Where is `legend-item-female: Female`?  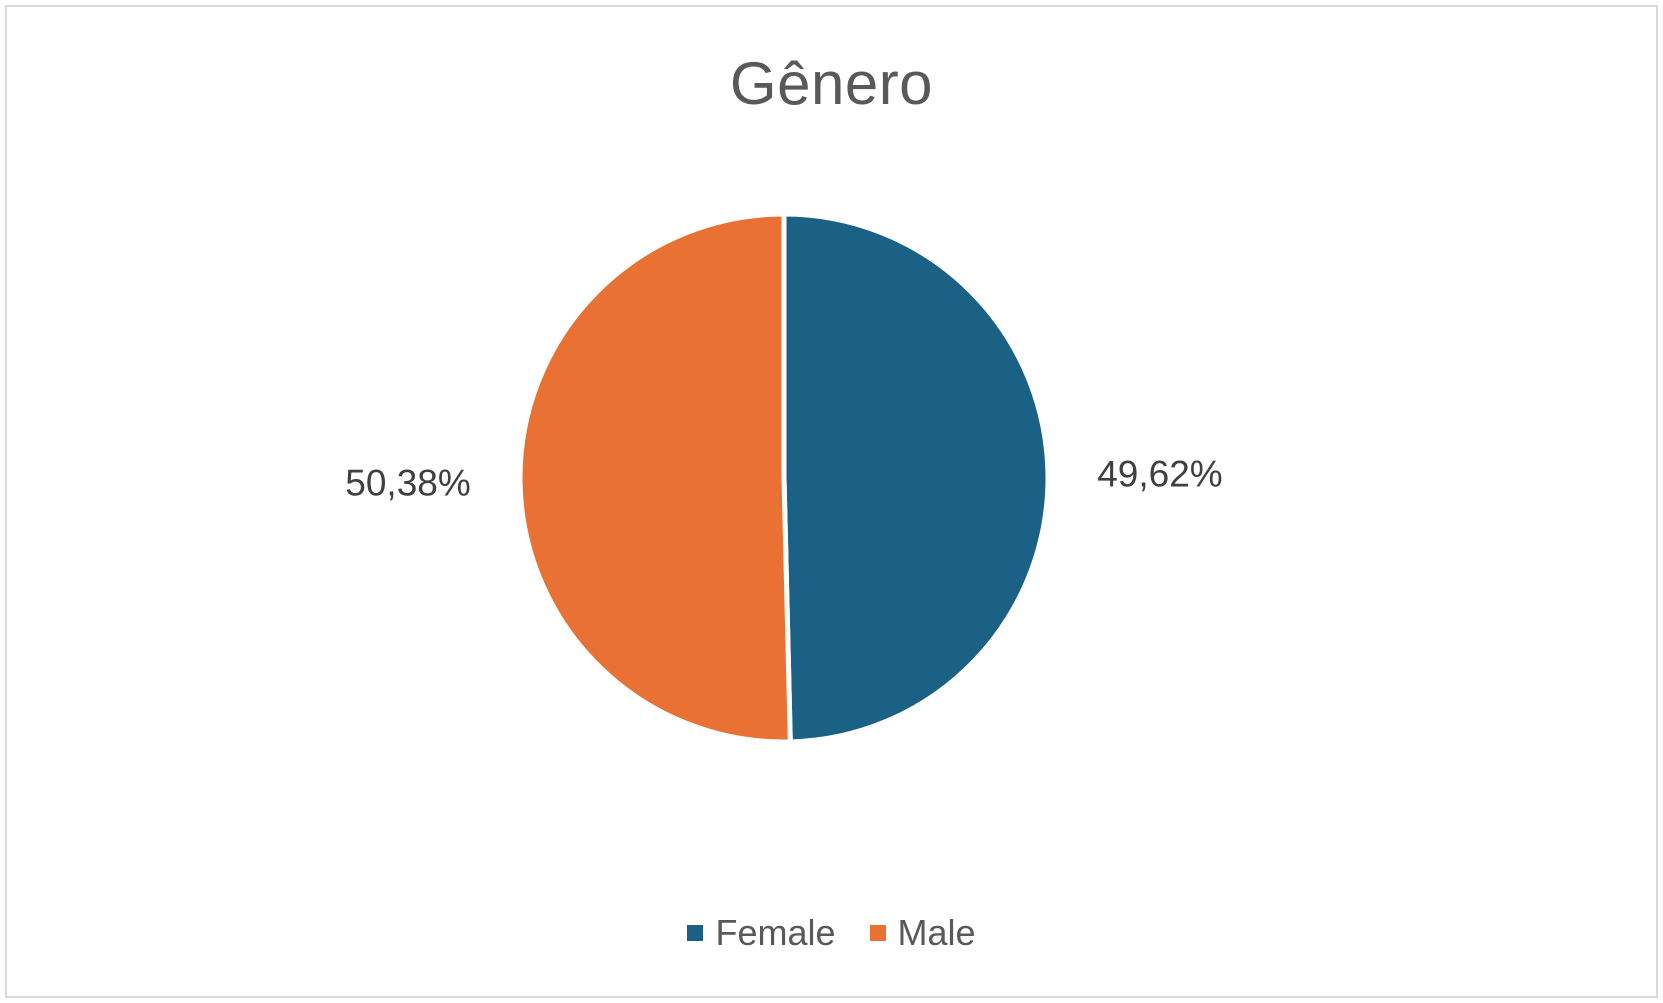 legend-item-female: Female is located at coordinates (761, 933).